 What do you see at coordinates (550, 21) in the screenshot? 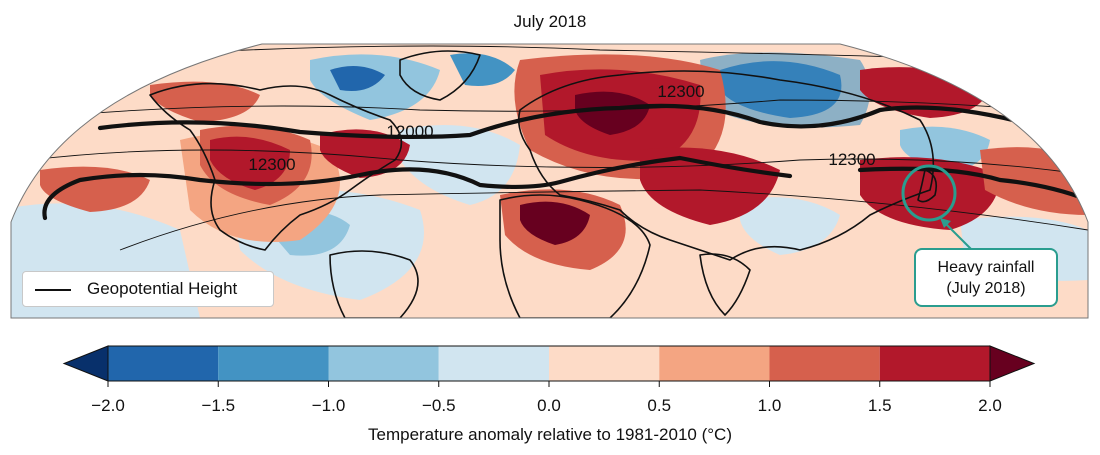
I see `map-title: July 2018` at bounding box center [550, 21].